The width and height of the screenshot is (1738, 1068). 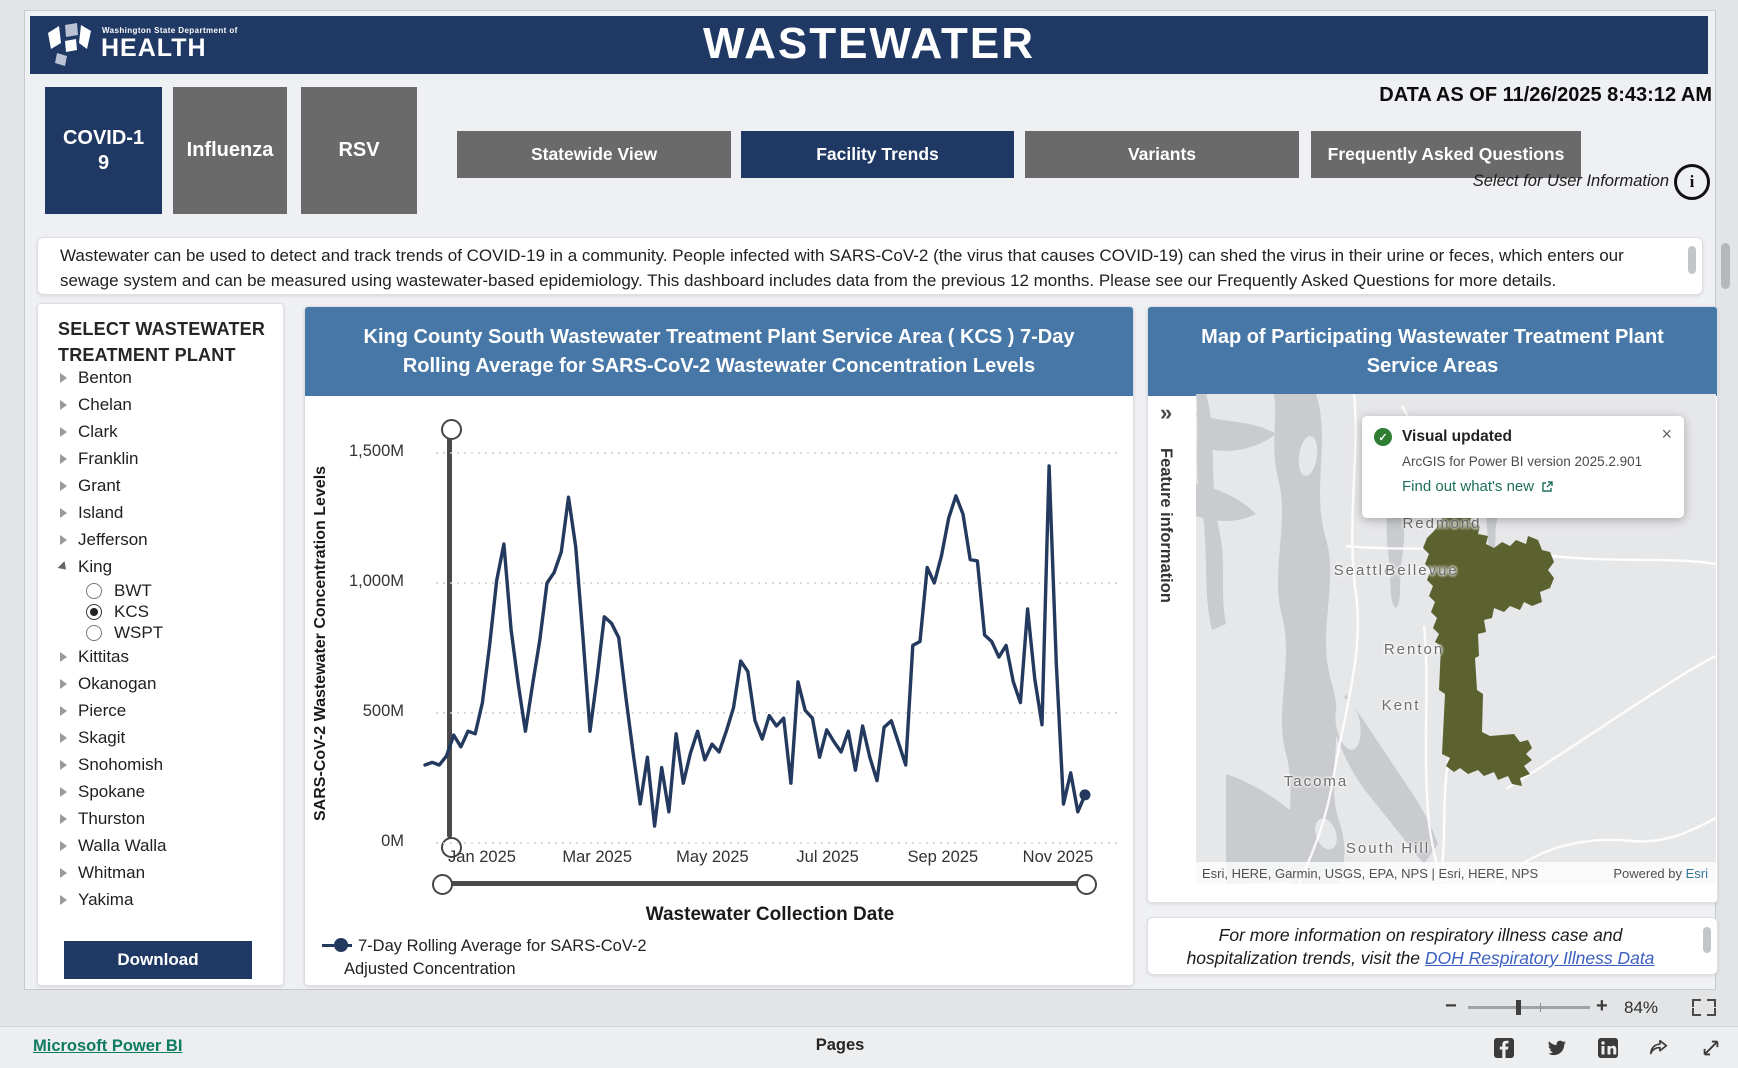 I want to click on county-item-snohomish: Snohomish, so click(x=160, y=764).